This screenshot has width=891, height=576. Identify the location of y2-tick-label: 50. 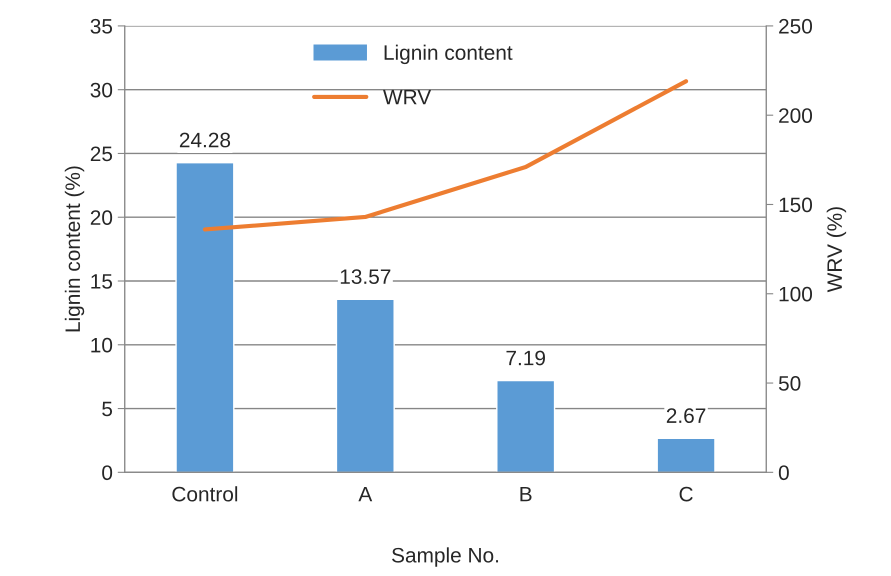
(789, 383).